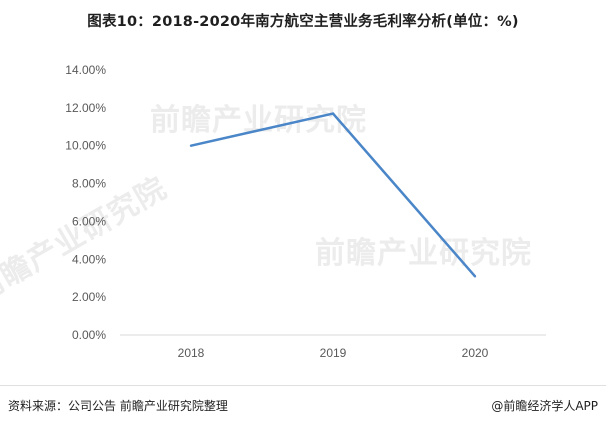 This screenshot has width=606, height=422. Describe the element at coordinates (89, 259) in the screenshot. I see `y-tick-label: 4.00%` at that location.